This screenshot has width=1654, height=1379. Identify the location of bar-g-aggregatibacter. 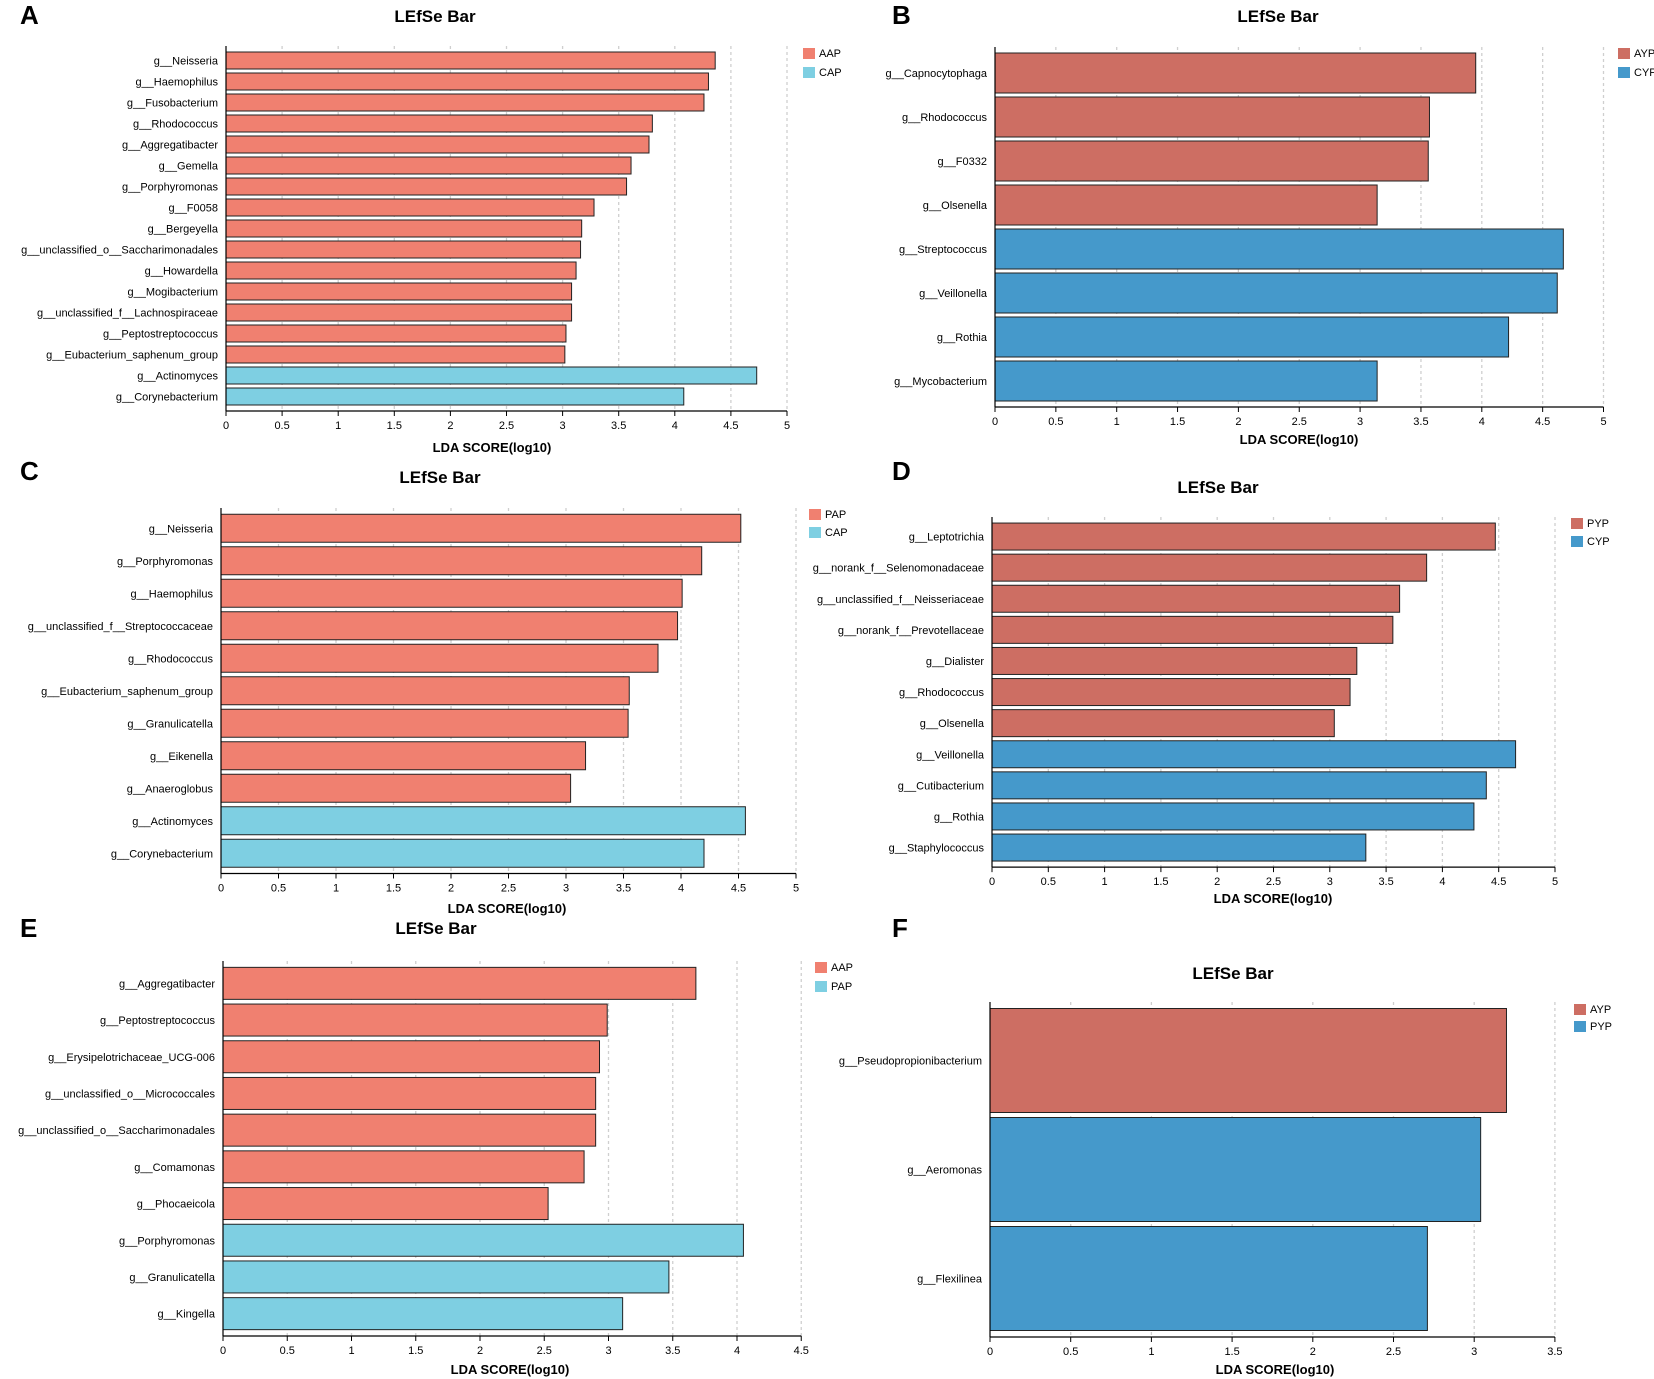
(459, 983).